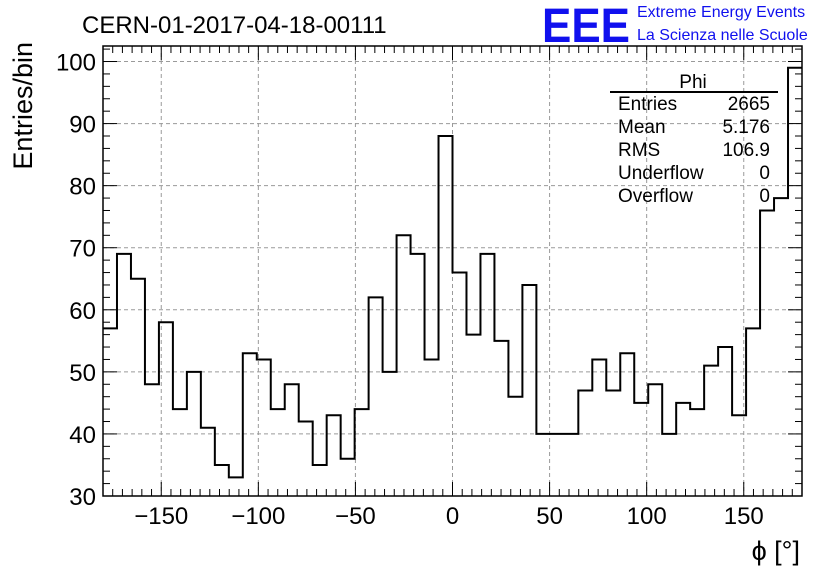  I want to click on stats-row-label: RMS, so click(639, 150).